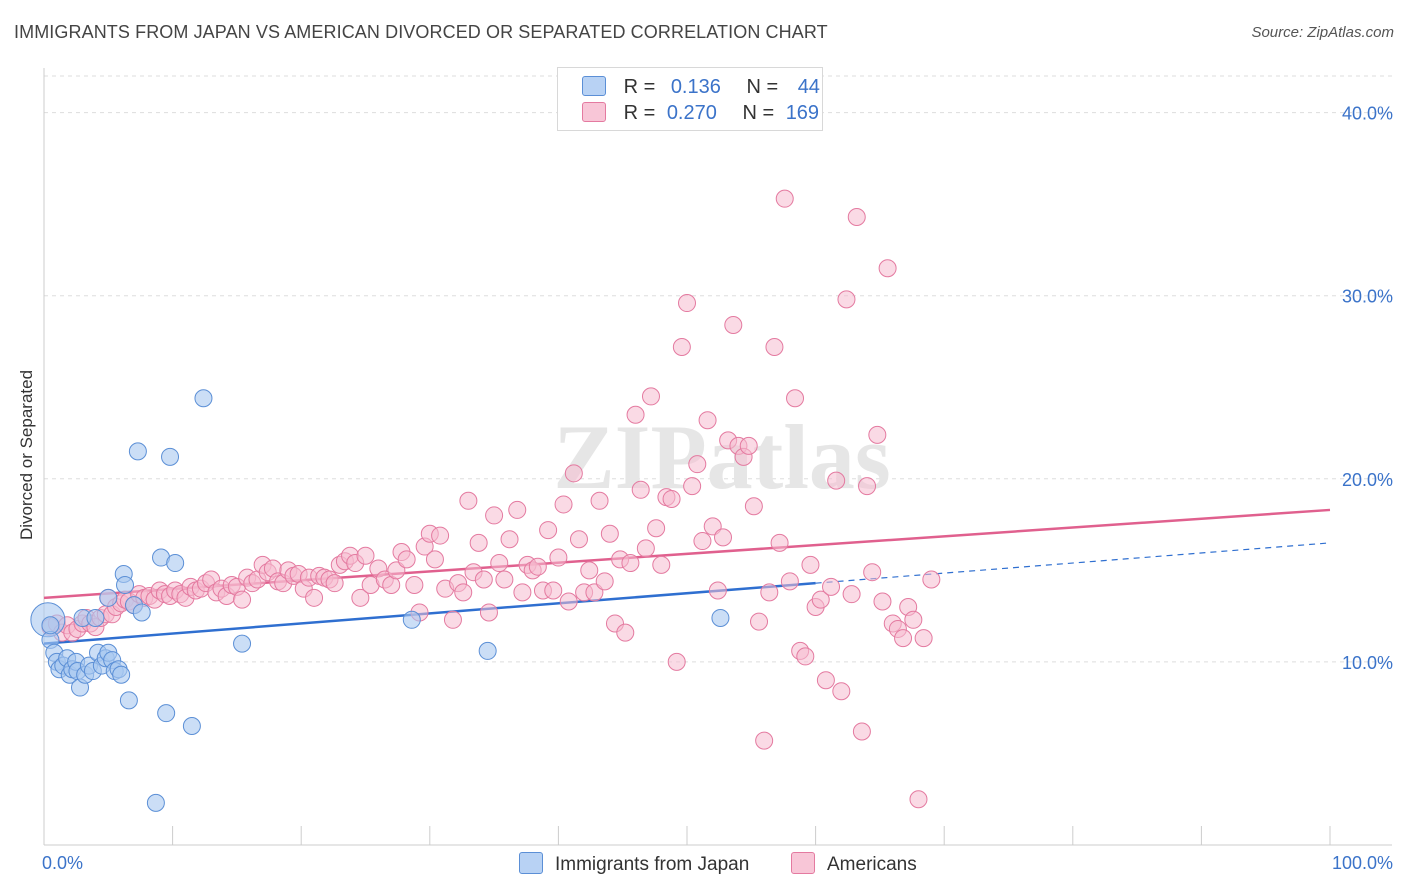 This screenshot has width=1406, height=892. I want to click on japan-trend-line, so click(429, 613).